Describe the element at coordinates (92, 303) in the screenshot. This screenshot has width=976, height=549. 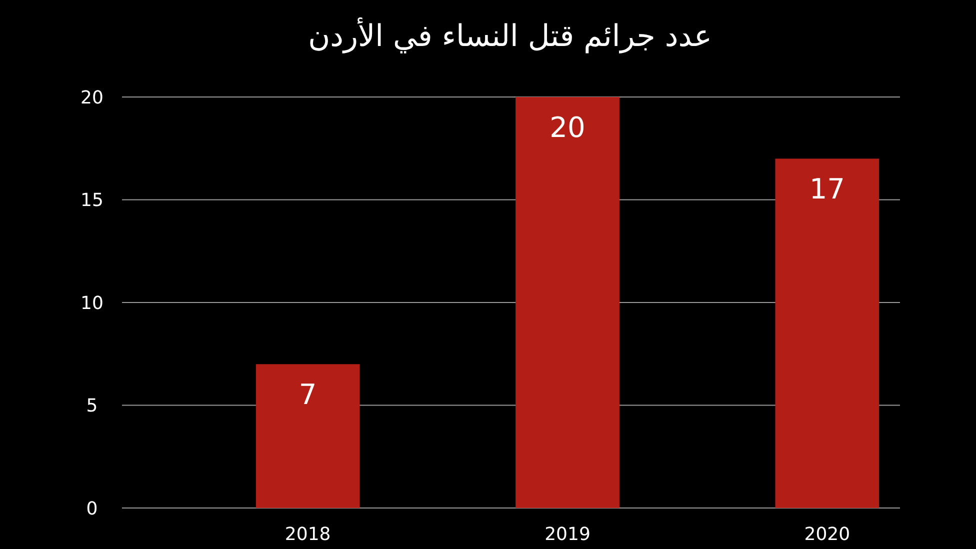
I see `y-tick-label: 10` at that location.